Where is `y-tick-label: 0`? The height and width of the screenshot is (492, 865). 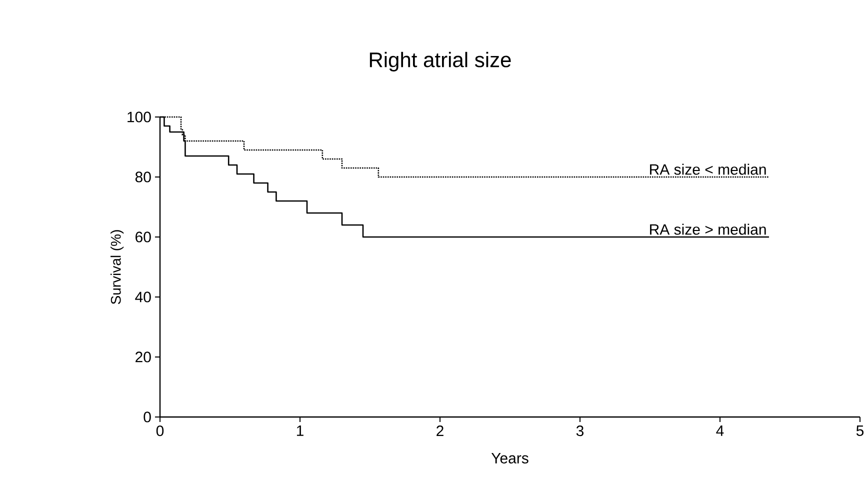
y-tick-label: 0 is located at coordinates (147, 417).